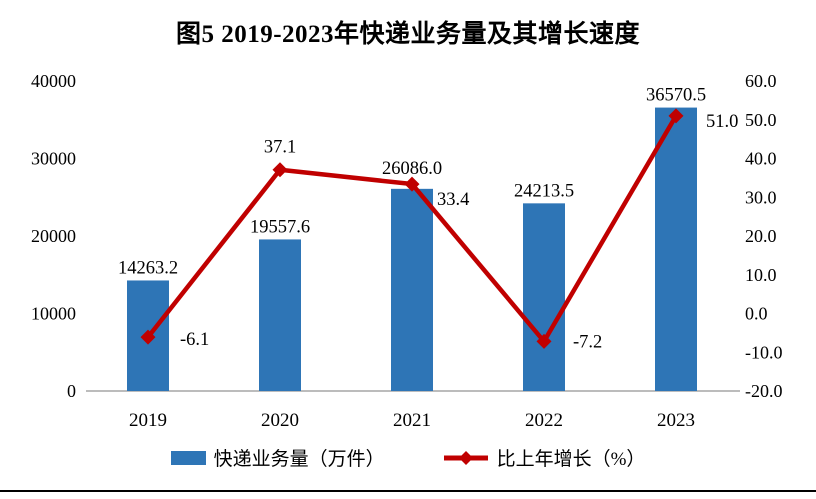 This screenshot has height=499, width=816. Describe the element at coordinates (676, 116) in the screenshot. I see `line-point-2023` at that location.